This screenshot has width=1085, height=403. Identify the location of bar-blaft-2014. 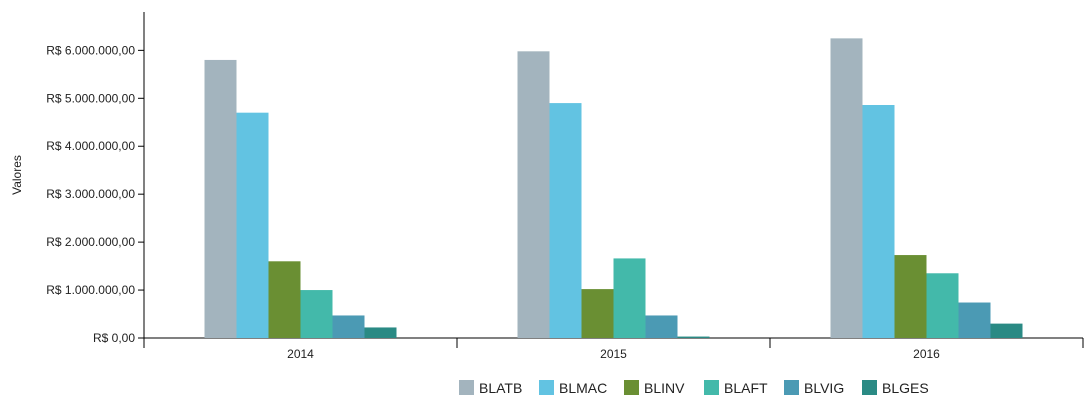
(316, 314).